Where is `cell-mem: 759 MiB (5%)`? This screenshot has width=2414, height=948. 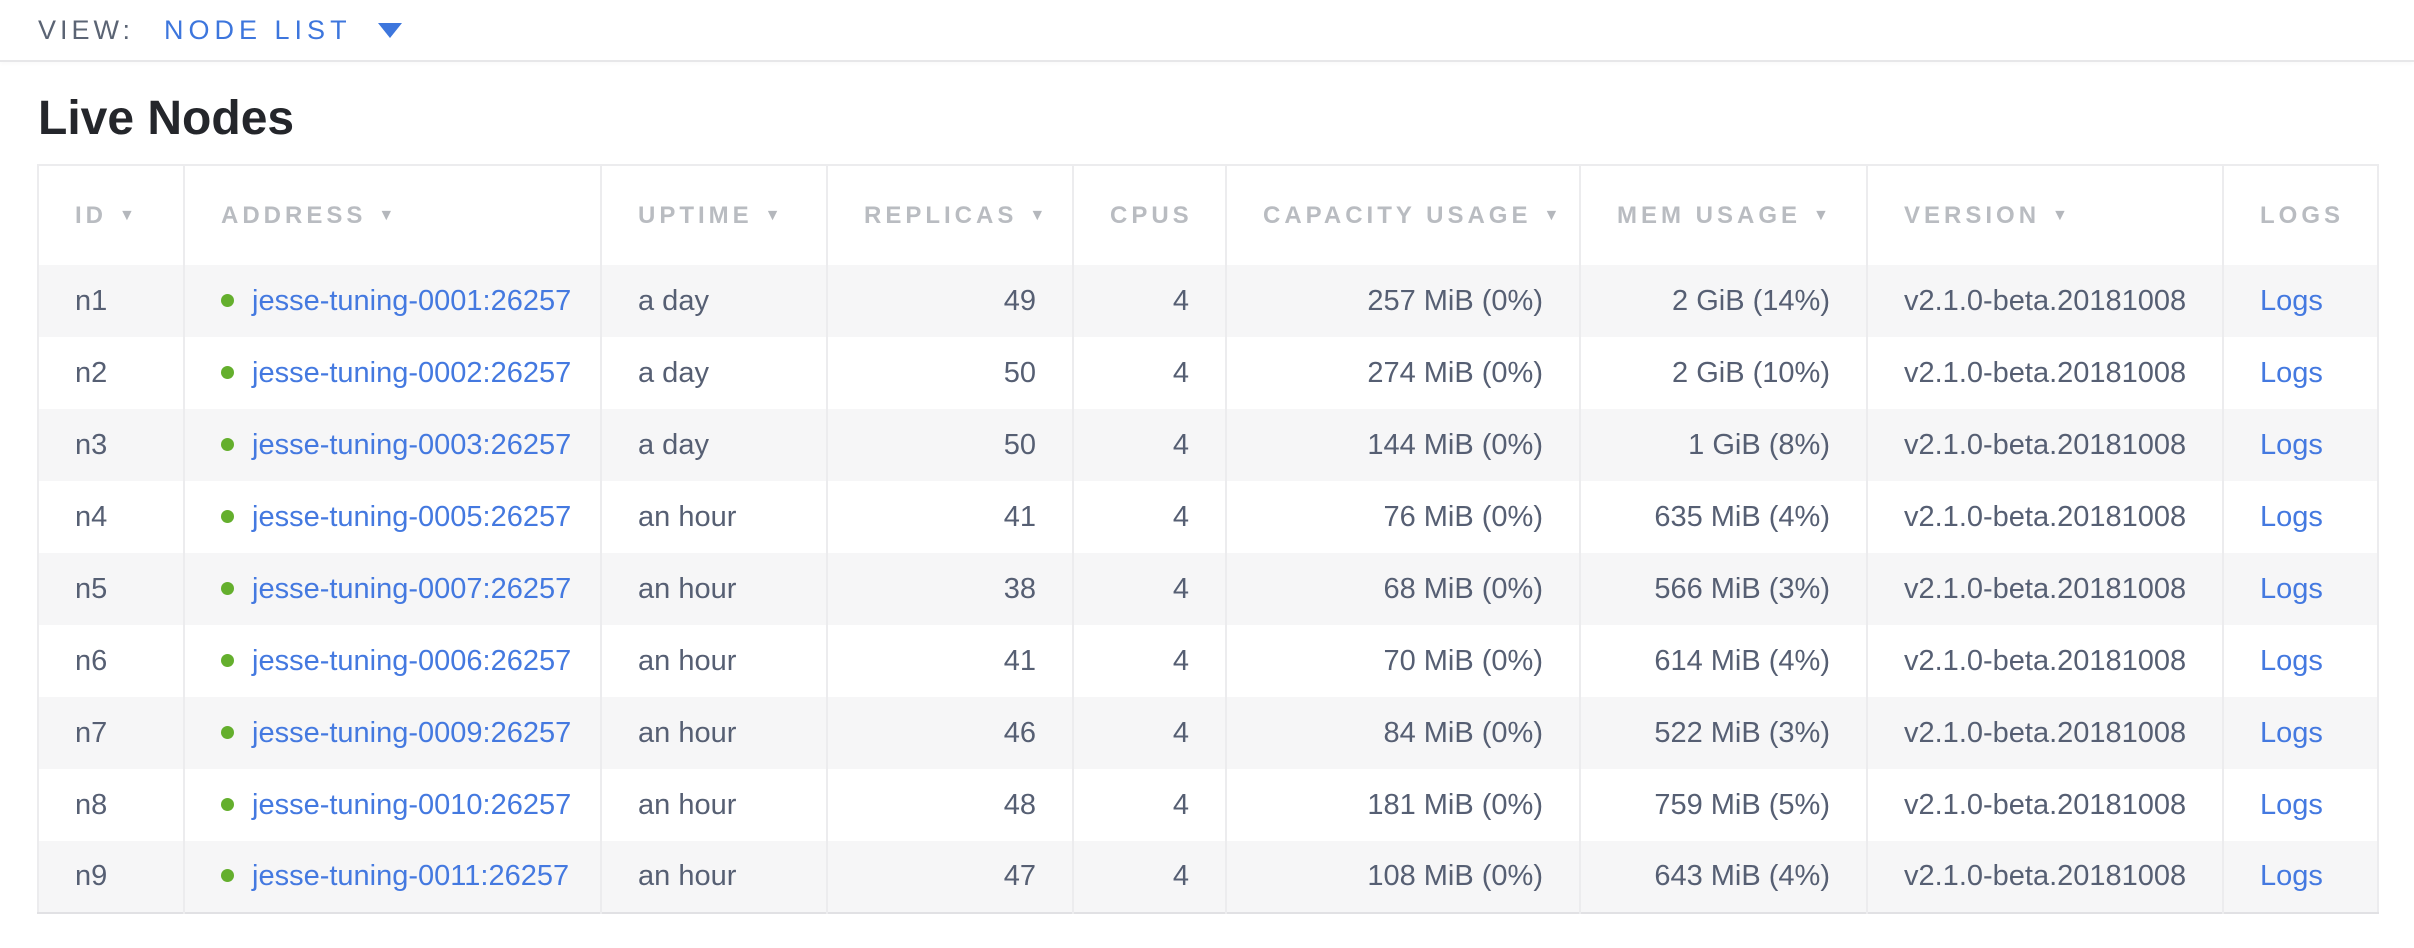
cell-mem: 759 MiB (5%) is located at coordinates (1723, 805).